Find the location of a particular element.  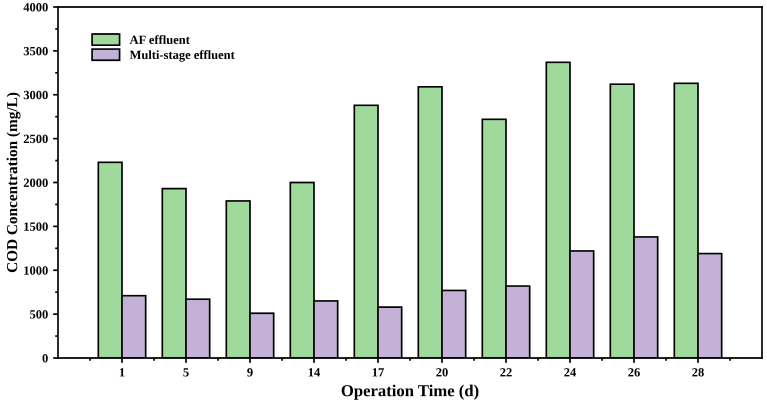

y-tick-label: 3000 is located at coordinates (36, 95).